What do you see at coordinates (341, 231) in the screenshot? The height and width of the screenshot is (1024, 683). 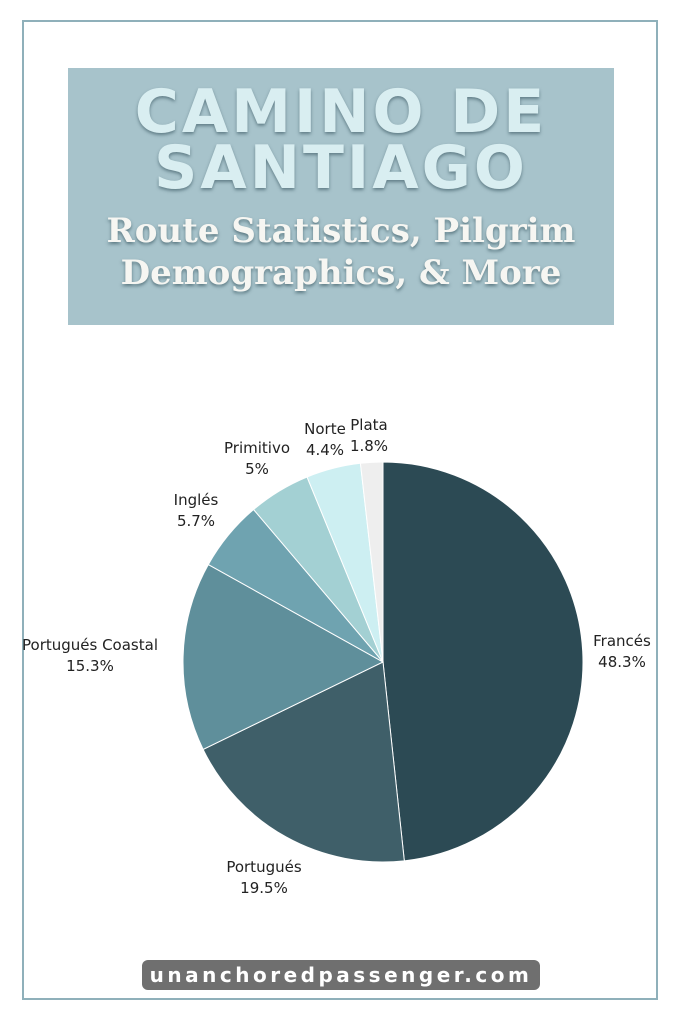 I see `subtitle-line-1: Route Statistics, Pilgrim` at bounding box center [341, 231].